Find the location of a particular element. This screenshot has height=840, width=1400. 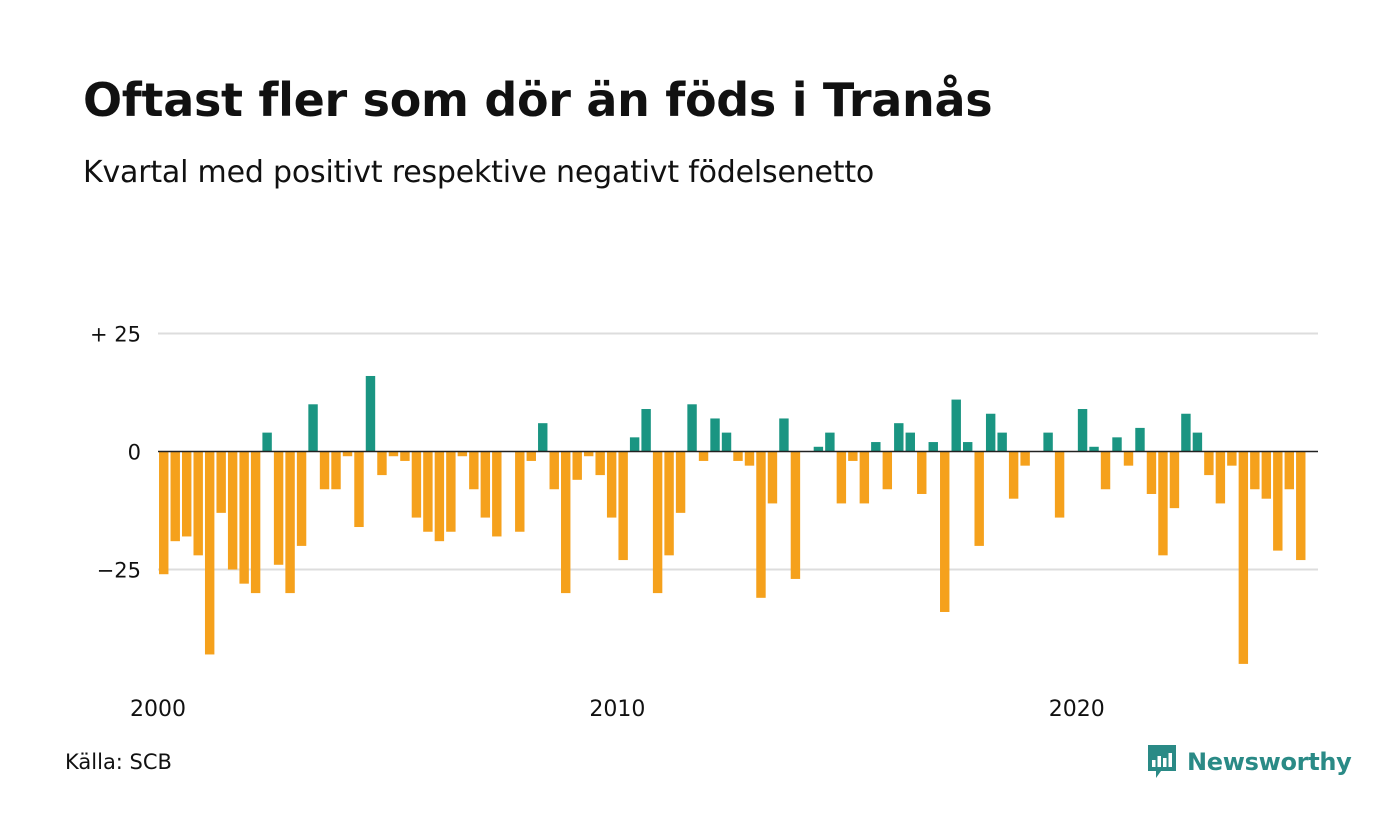

y-tick-label: 0 is located at coordinates (134, 453).